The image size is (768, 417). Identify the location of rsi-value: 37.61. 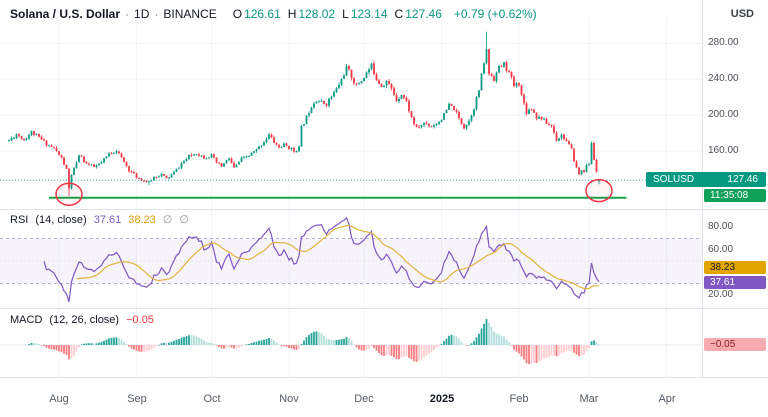
(107, 219).